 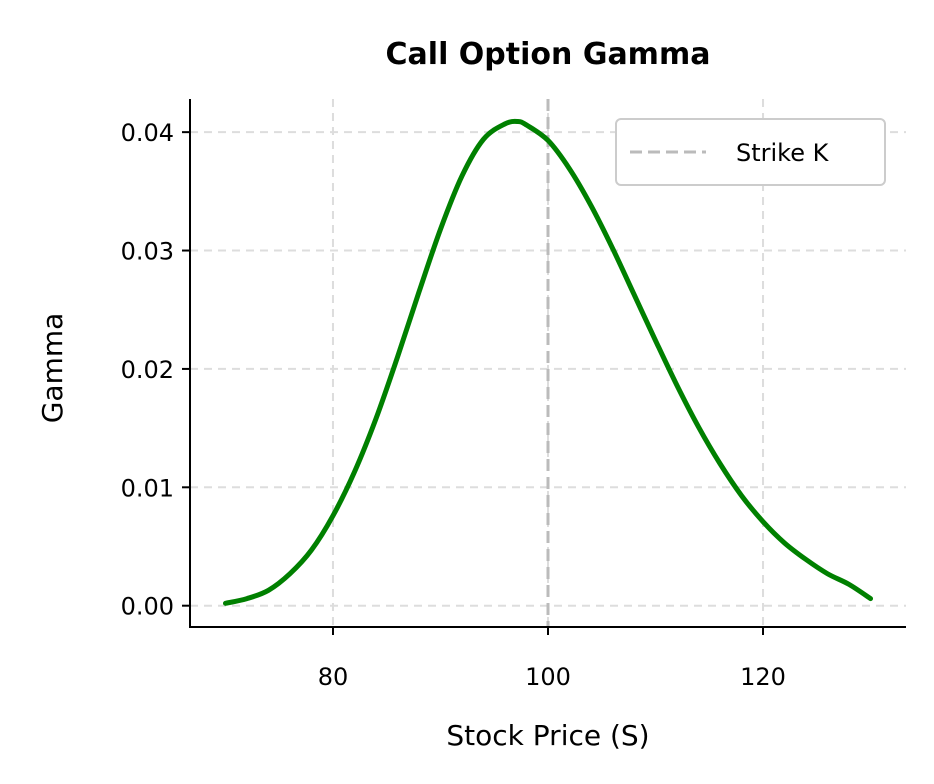 What do you see at coordinates (333, 677) in the screenshot?
I see `x-tick-label: 80` at bounding box center [333, 677].